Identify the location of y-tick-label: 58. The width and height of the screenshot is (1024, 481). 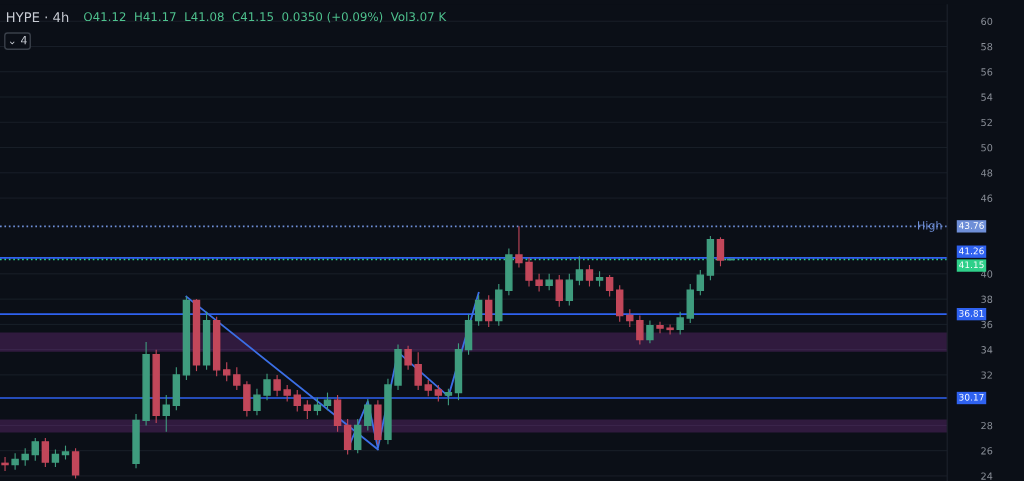
(987, 46).